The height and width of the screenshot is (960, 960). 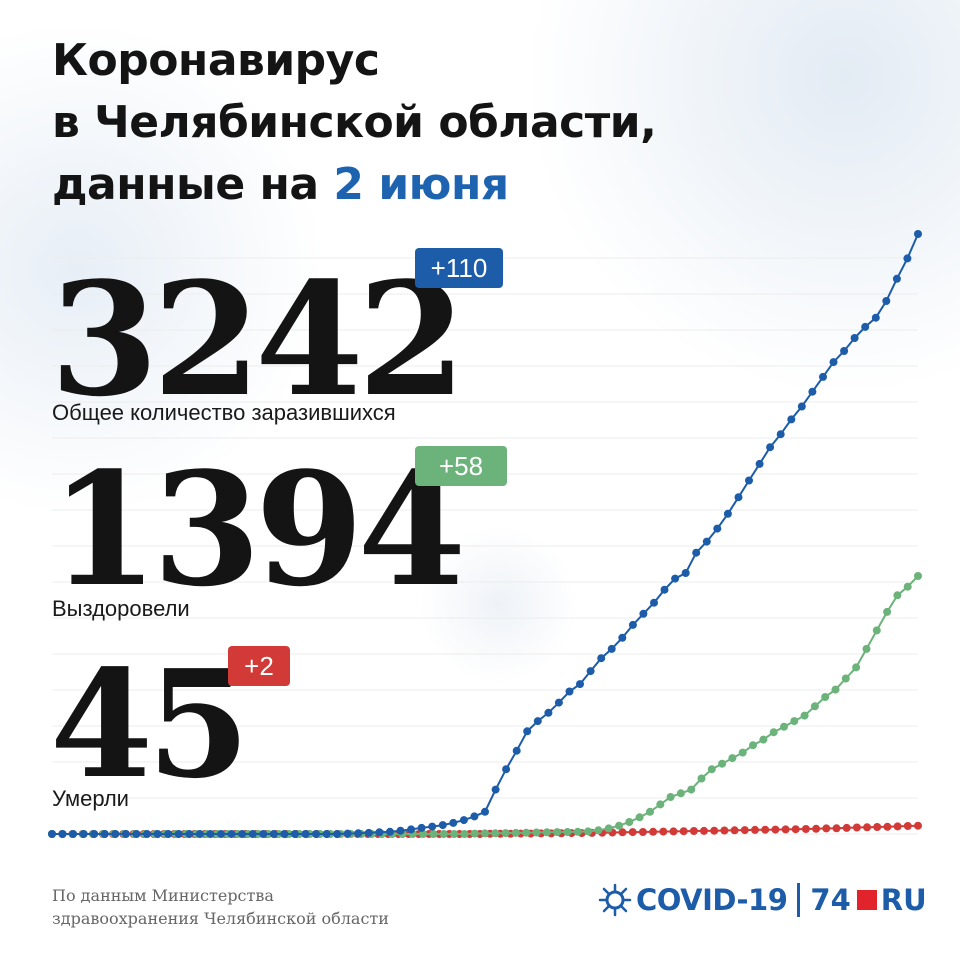 I want to click on source-line-2: здравоохранения Челябинской области, so click(x=220, y=918).